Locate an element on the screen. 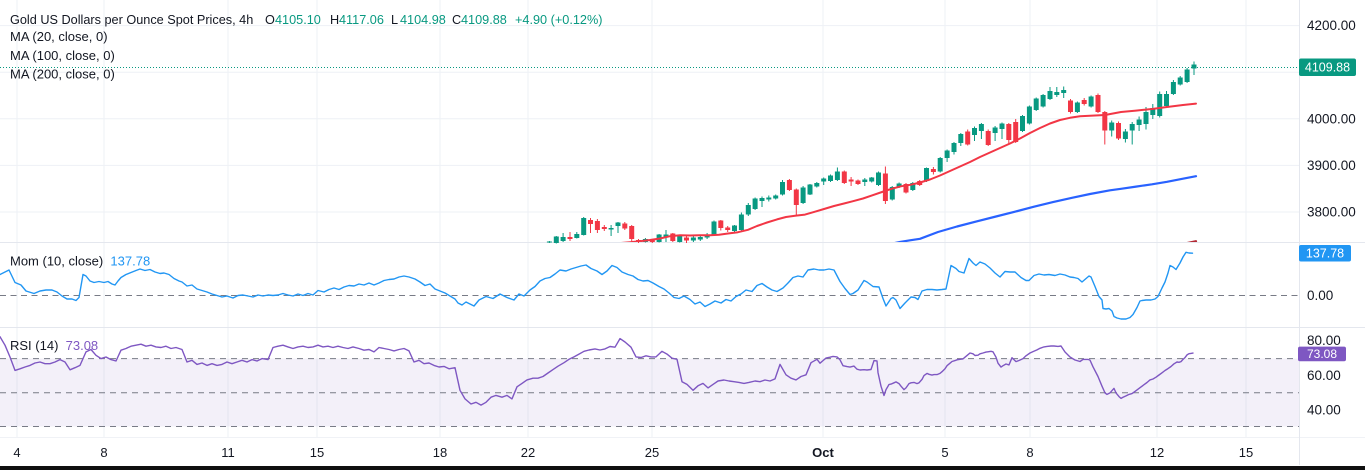 This screenshot has height=475, width=1365. svg-text: 22 is located at coordinates (528, 452).